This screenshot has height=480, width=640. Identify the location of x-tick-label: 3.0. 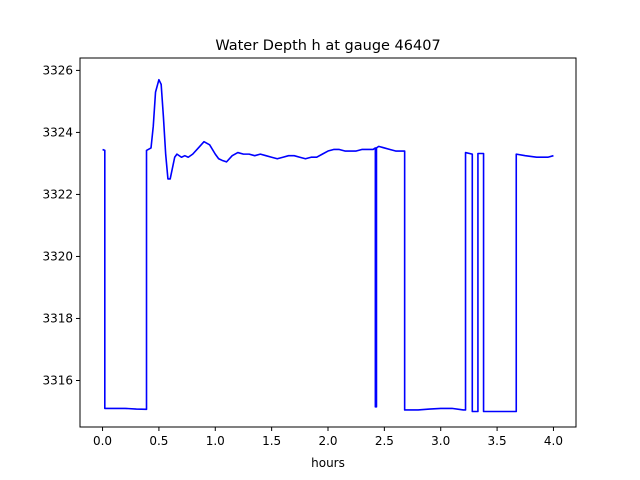
(440, 441).